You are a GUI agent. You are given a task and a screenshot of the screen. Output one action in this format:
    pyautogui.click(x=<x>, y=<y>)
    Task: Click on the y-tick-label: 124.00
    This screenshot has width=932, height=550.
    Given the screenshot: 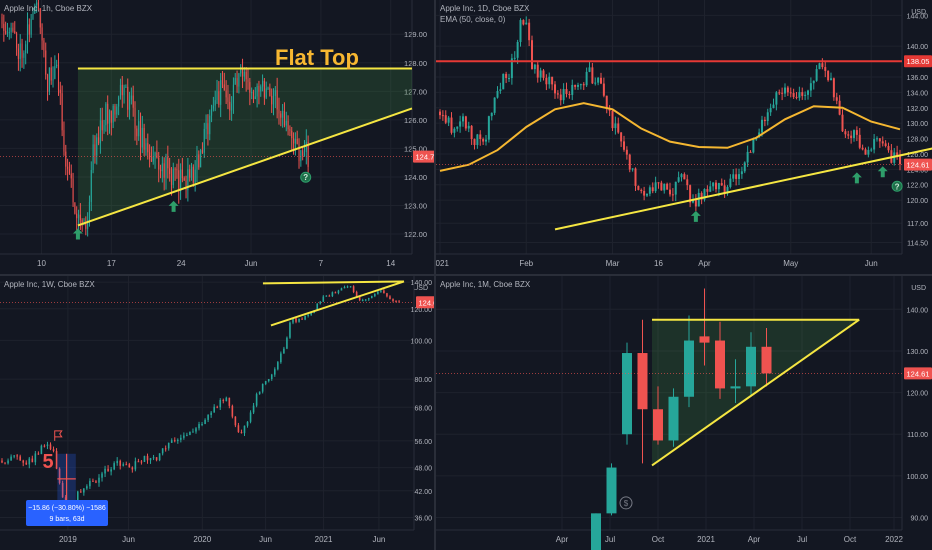 What is the action you would take?
    pyautogui.click(x=415, y=177)
    